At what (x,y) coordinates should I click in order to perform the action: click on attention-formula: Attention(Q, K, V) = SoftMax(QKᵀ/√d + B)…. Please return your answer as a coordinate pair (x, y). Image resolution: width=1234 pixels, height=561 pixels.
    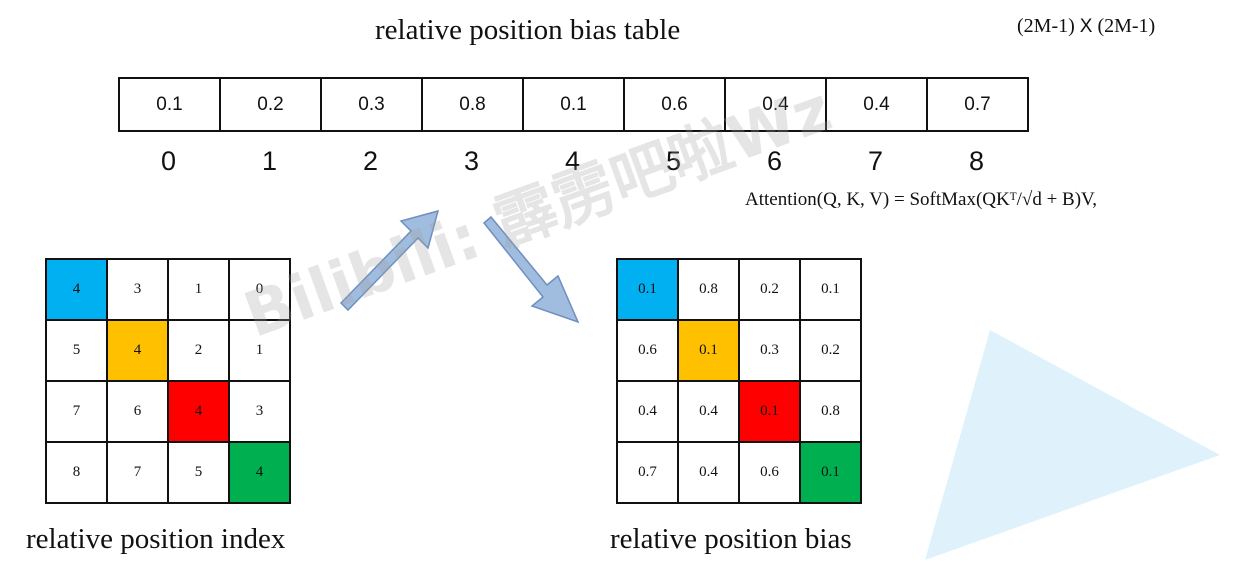
    Looking at the image, I should click on (921, 199).